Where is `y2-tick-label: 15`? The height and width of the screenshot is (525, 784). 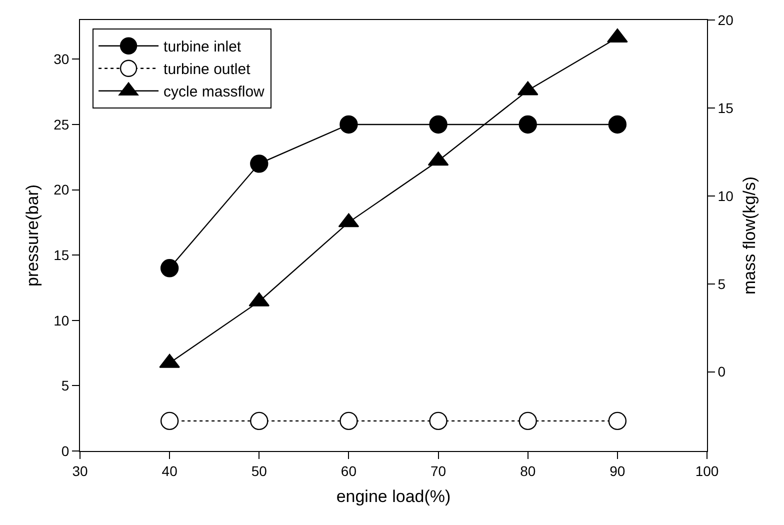
y2-tick-label: 15 is located at coordinates (726, 108).